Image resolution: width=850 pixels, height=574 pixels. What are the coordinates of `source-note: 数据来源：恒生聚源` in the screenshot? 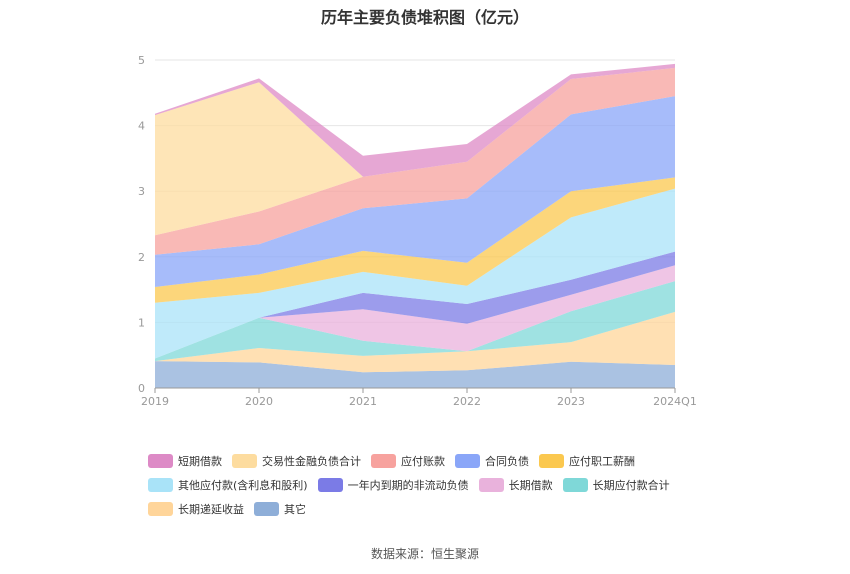 It's located at (424, 554).